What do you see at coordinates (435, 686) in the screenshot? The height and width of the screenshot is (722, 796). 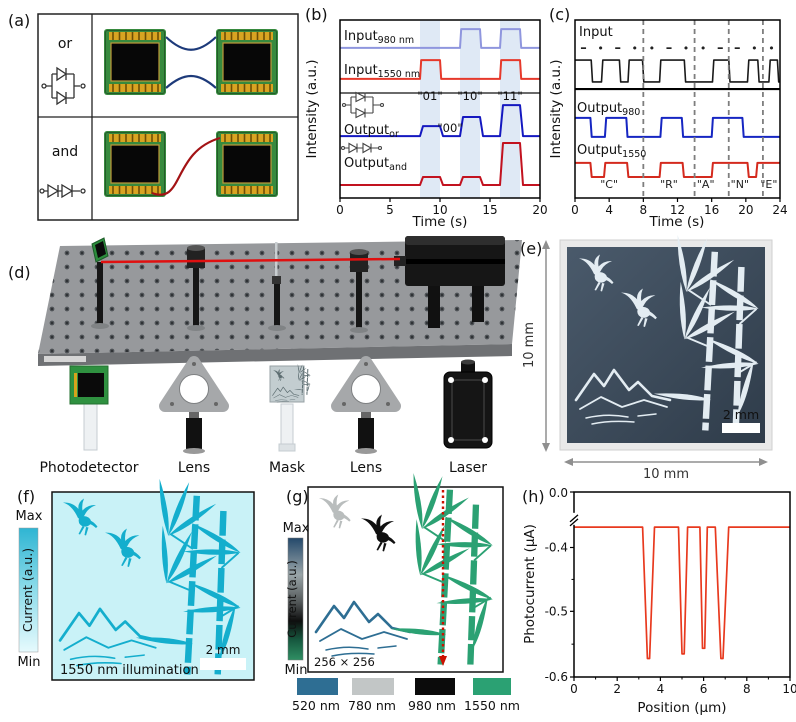 I see `legend-swatch-980nm` at bounding box center [435, 686].